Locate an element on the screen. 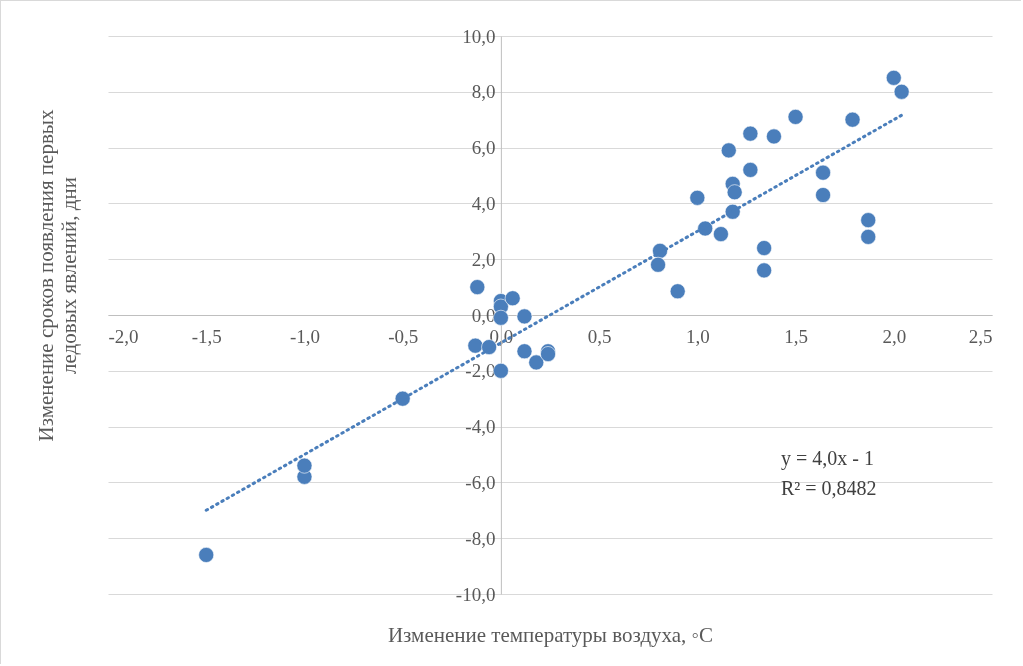 The height and width of the screenshot is (666, 1023). y-tick-label: -10,0 is located at coordinates (475, 594).